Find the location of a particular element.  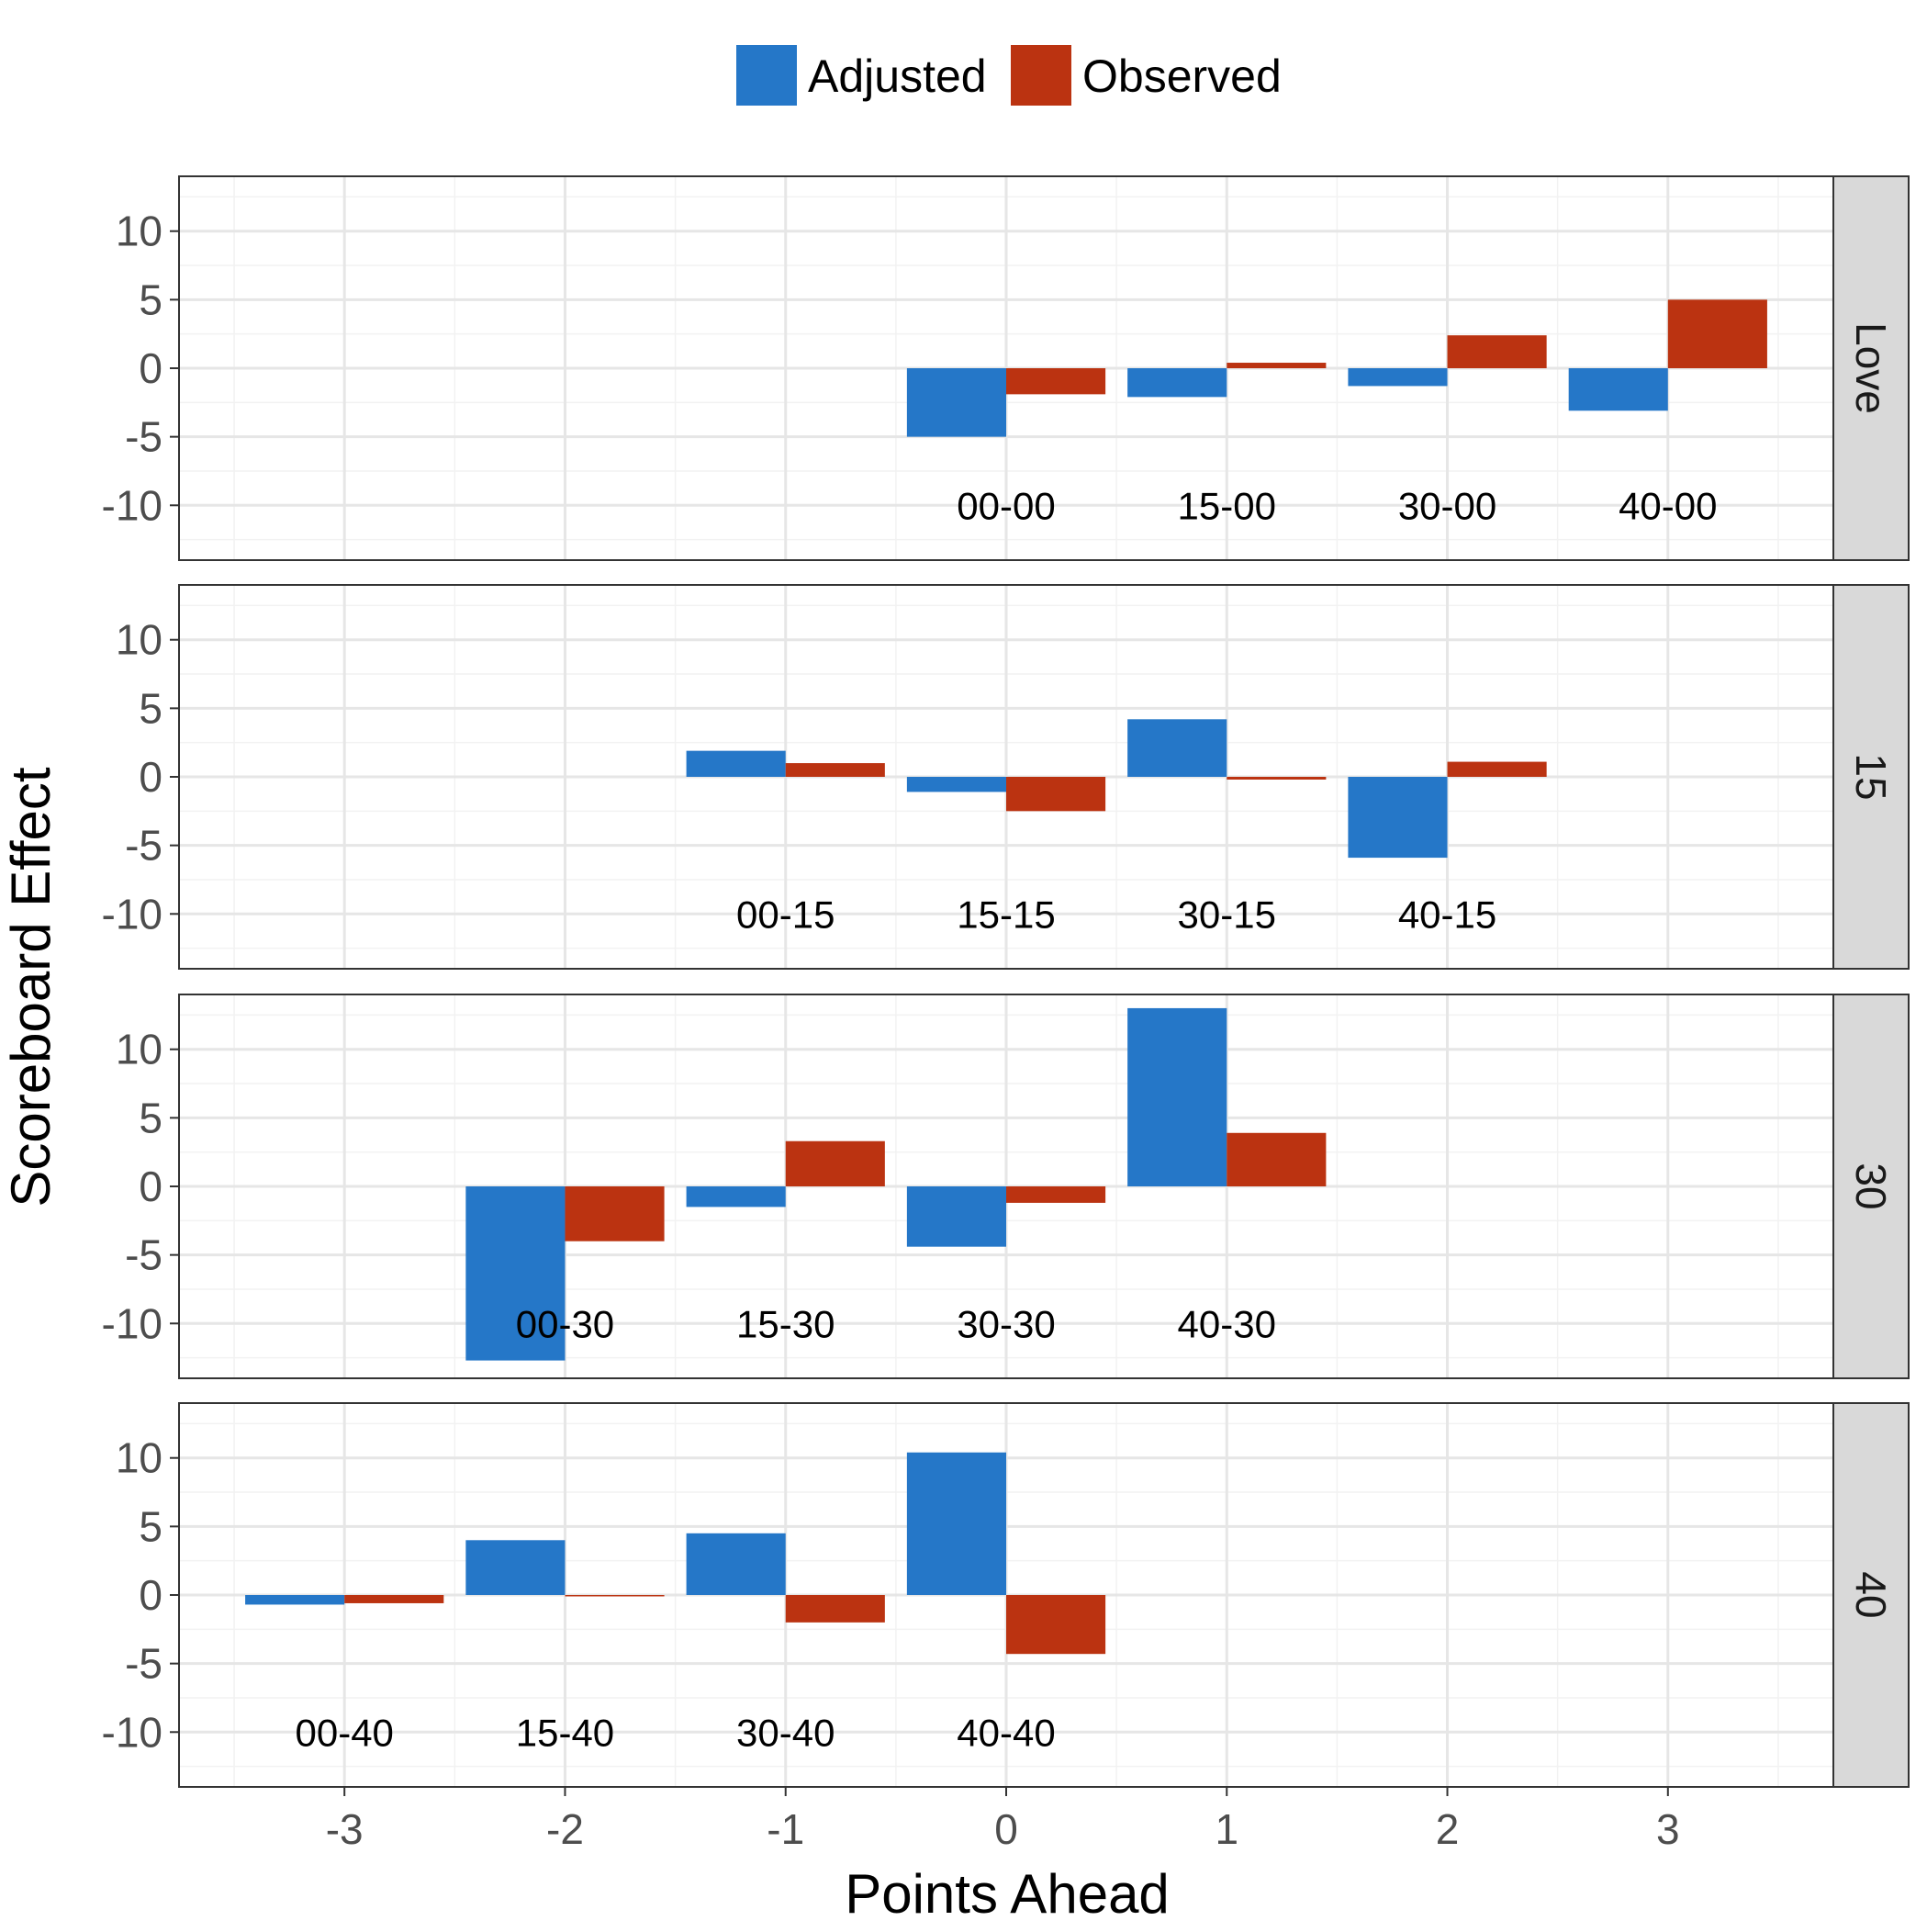

strip-label: 30 is located at coordinates (1871, 1186).